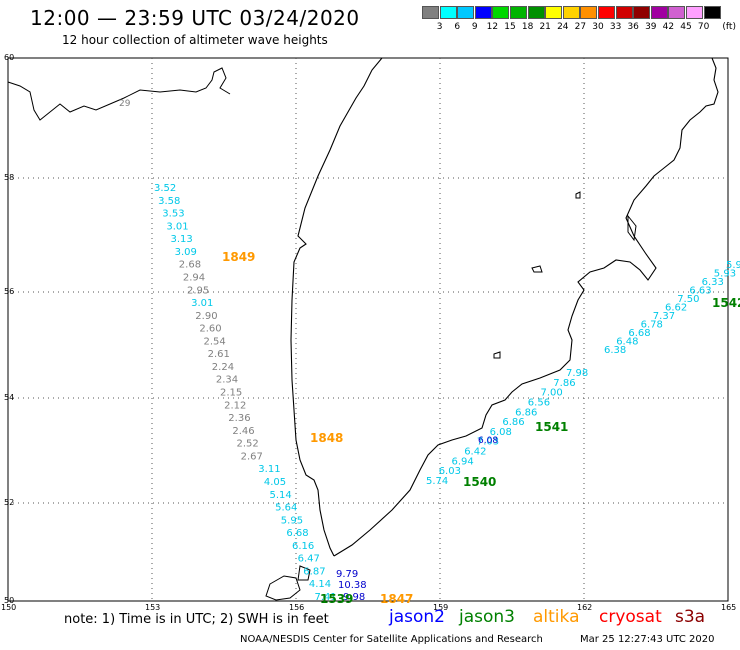 This screenshot has width=740, height=650. What do you see at coordinates (615, 350) in the screenshot?
I see `wave-height-value: 6.38` at bounding box center [615, 350].